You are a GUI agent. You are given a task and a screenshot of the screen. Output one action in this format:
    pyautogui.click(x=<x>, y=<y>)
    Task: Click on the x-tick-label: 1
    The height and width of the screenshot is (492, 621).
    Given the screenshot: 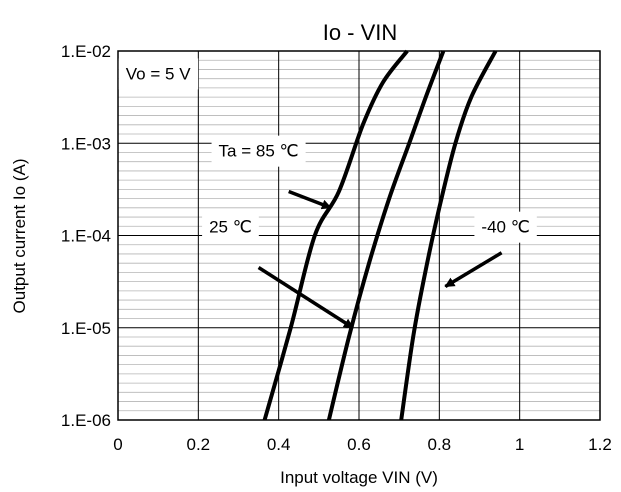 What is the action you would take?
    pyautogui.click(x=519, y=444)
    